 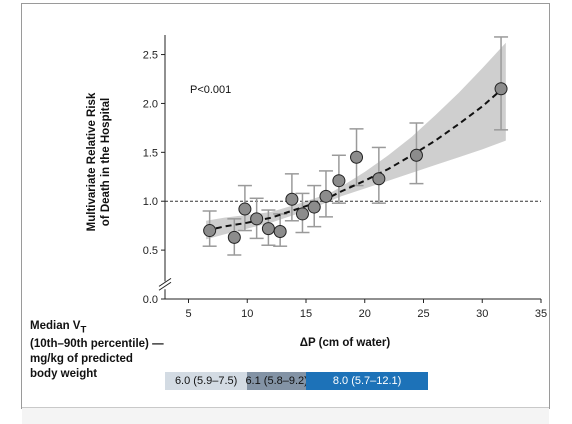 What do you see at coordinates (150, 153) in the screenshot?
I see `y-tick-label: 1.5` at bounding box center [150, 153].